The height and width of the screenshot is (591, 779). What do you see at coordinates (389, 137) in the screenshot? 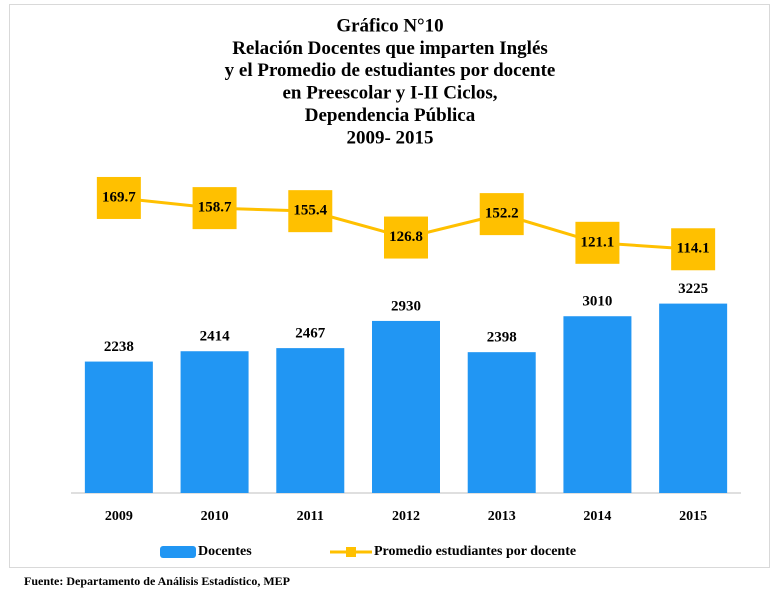
I see `chart-title: 2009- 2015` at bounding box center [389, 137].